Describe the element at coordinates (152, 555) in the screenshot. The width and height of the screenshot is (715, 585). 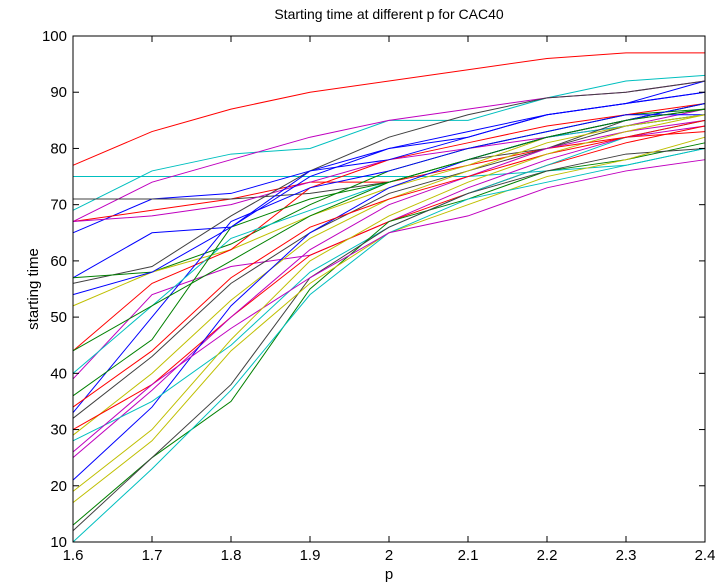
I see `x-tick-label: 1.7` at that location.